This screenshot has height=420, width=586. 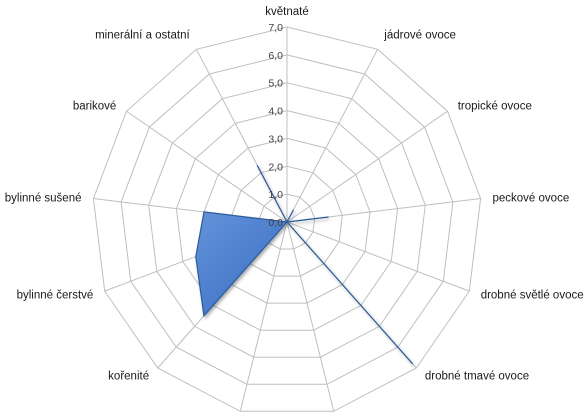 What do you see at coordinates (275, 28) in the screenshot?
I see `tick-label: 7,0` at bounding box center [275, 28].